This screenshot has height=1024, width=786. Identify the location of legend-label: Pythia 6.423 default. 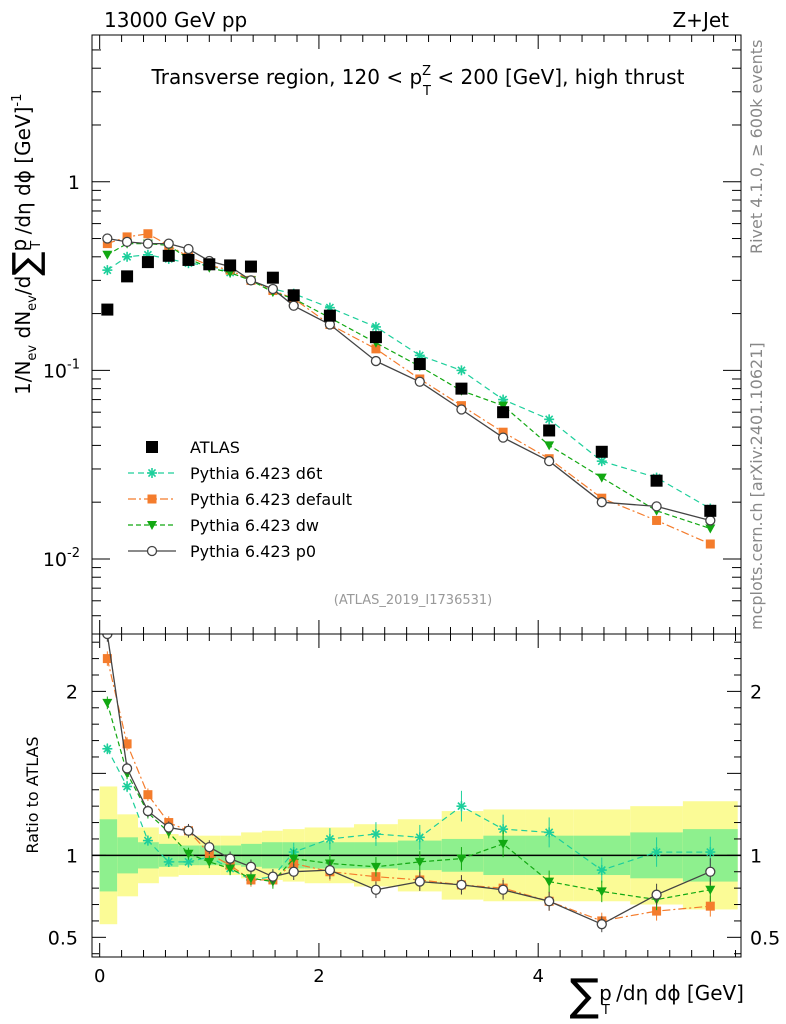
(271, 499).